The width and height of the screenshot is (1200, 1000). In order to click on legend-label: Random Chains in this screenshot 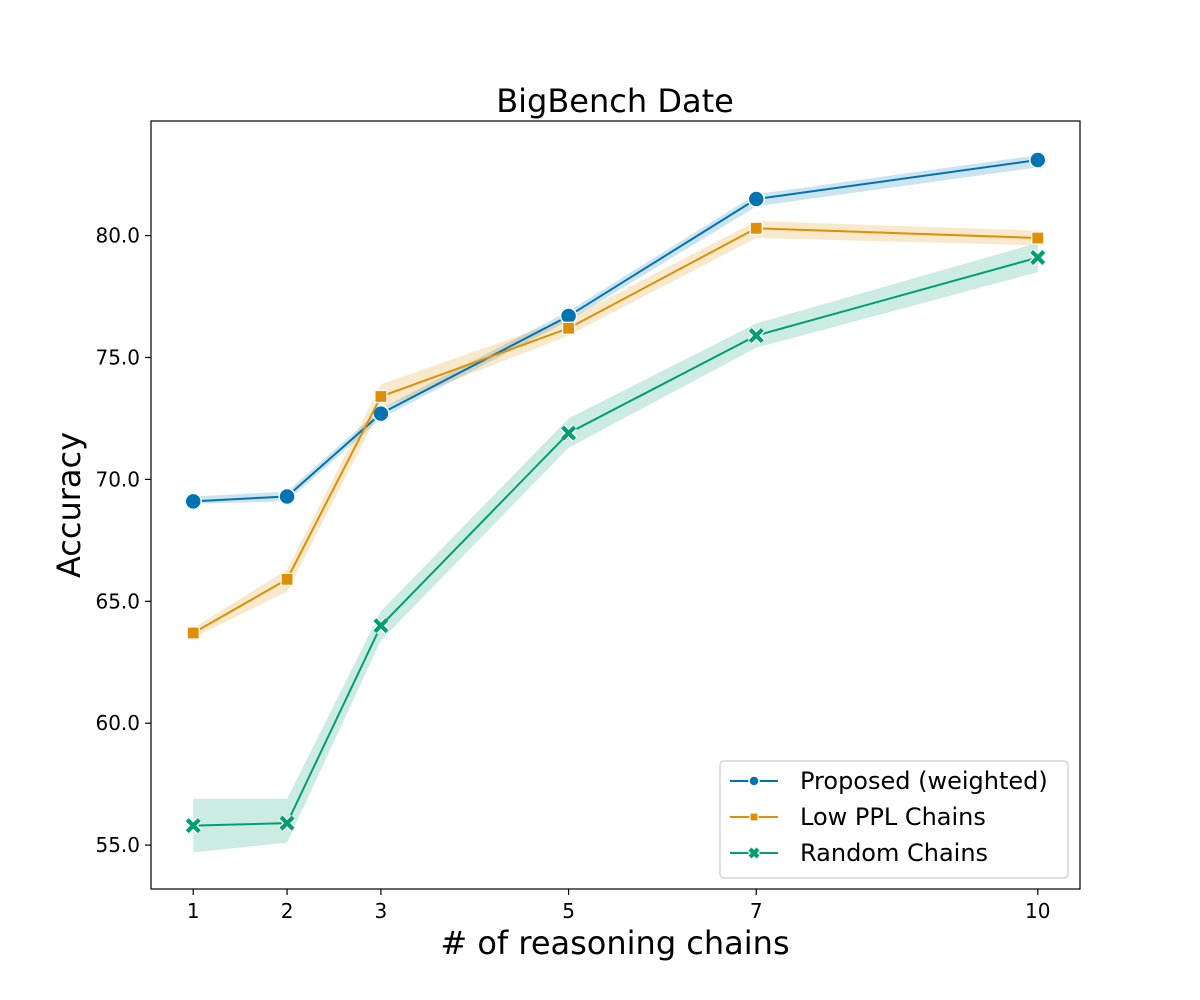, I will do `click(894, 853)`.